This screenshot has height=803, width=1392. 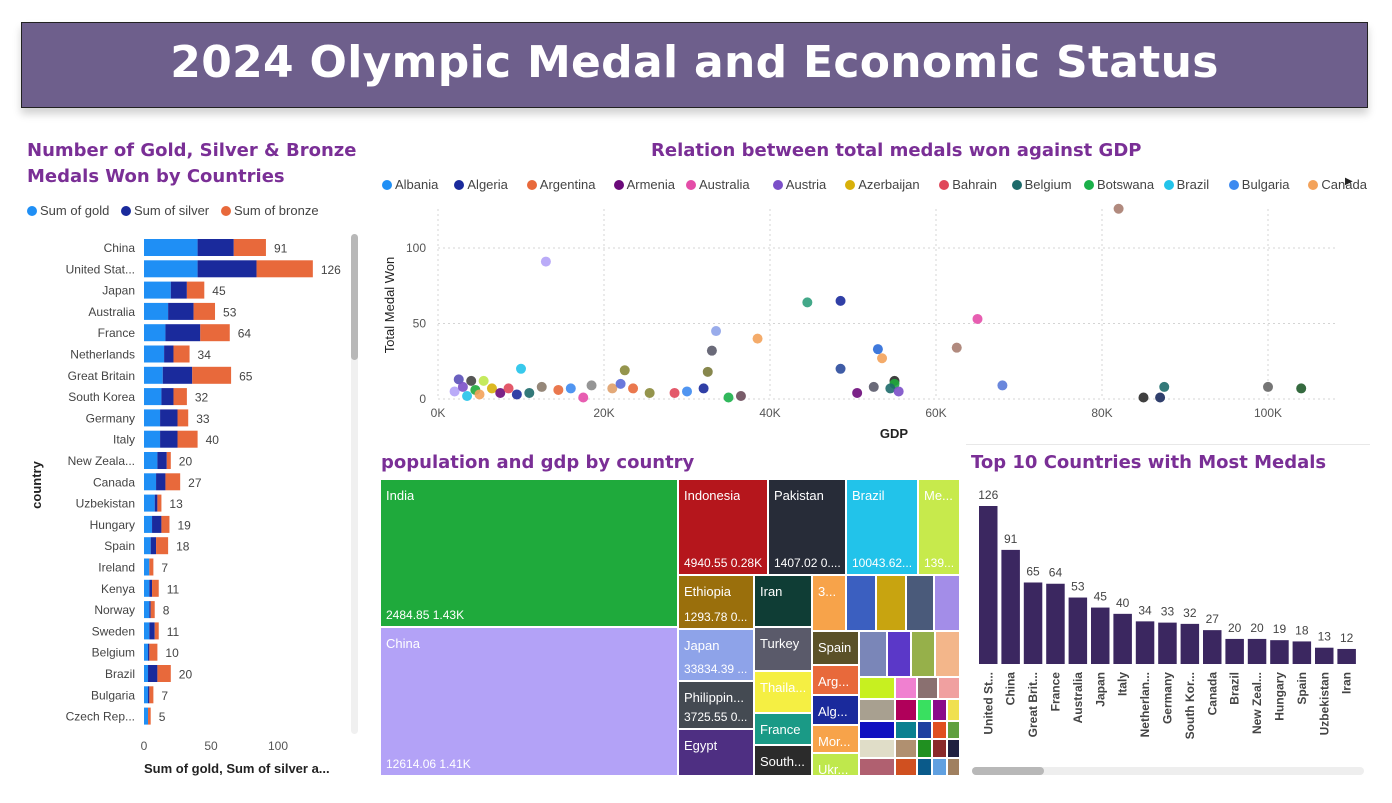 What do you see at coordinates (718, 184) in the screenshot?
I see `legend-item-australia: Australia` at bounding box center [718, 184].